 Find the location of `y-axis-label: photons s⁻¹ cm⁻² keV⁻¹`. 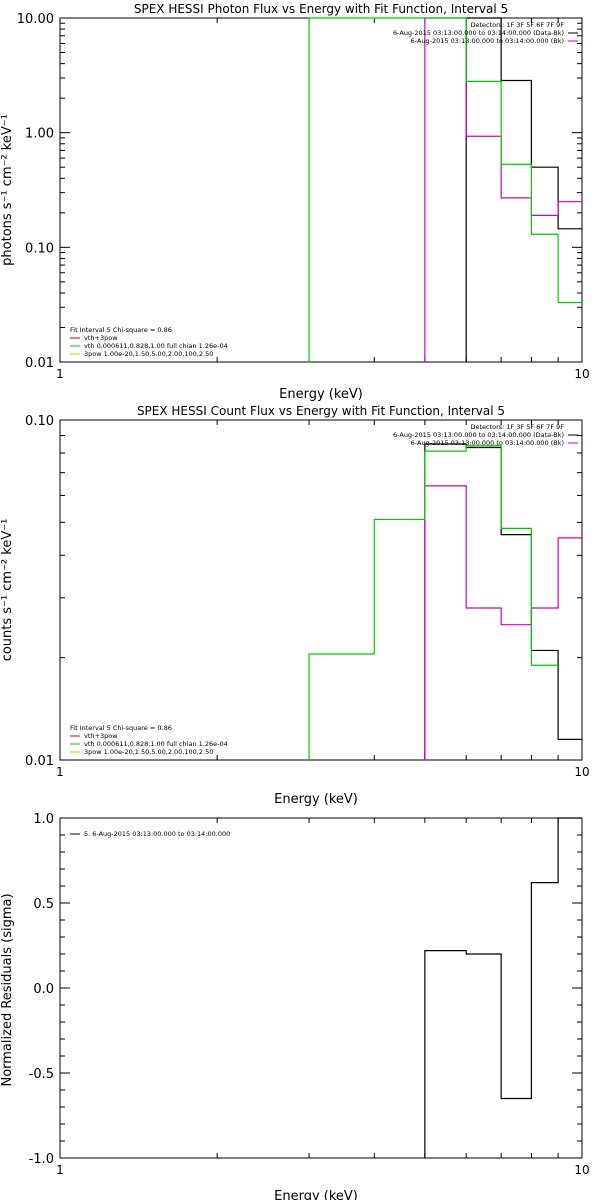

y-axis-label: photons s⁻¹ cm⁻² keV⁻¹ is located at coordinates (7, 190).